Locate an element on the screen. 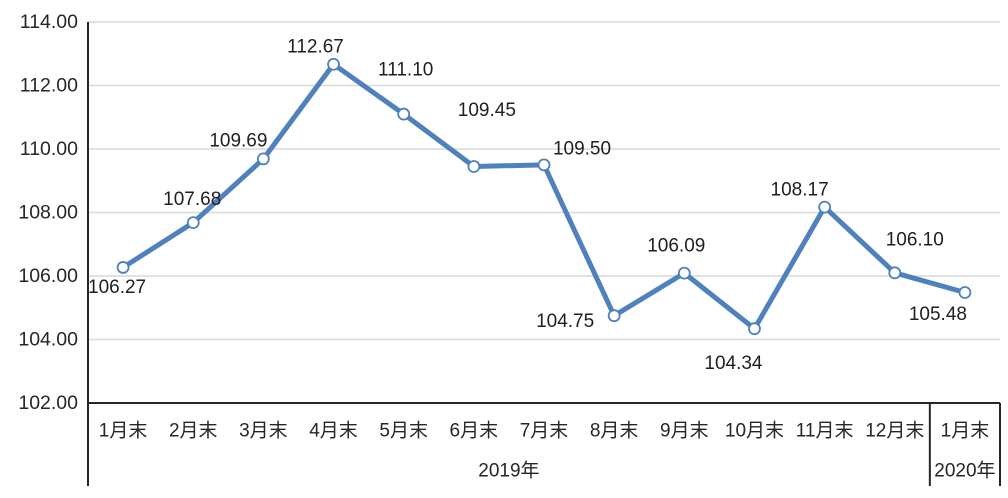  category-label: 5月末 is located at coordinates (403, 431).